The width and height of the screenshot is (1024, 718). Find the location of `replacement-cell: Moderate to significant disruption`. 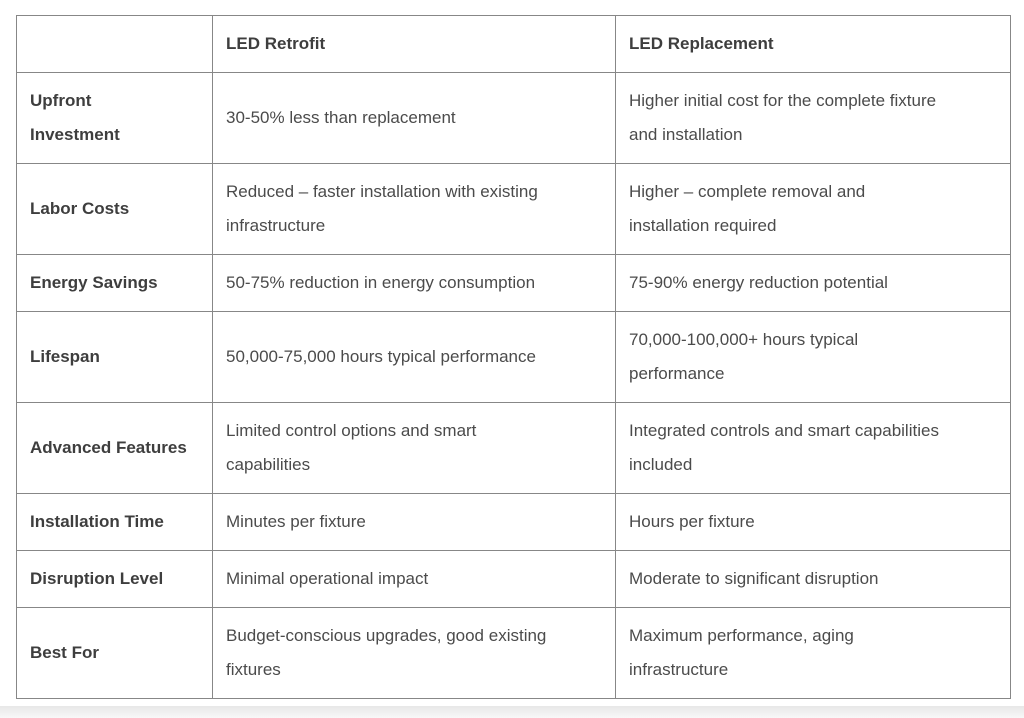

replacement-cell: Moderate to significant disruption is located at coordinates (813, 579).